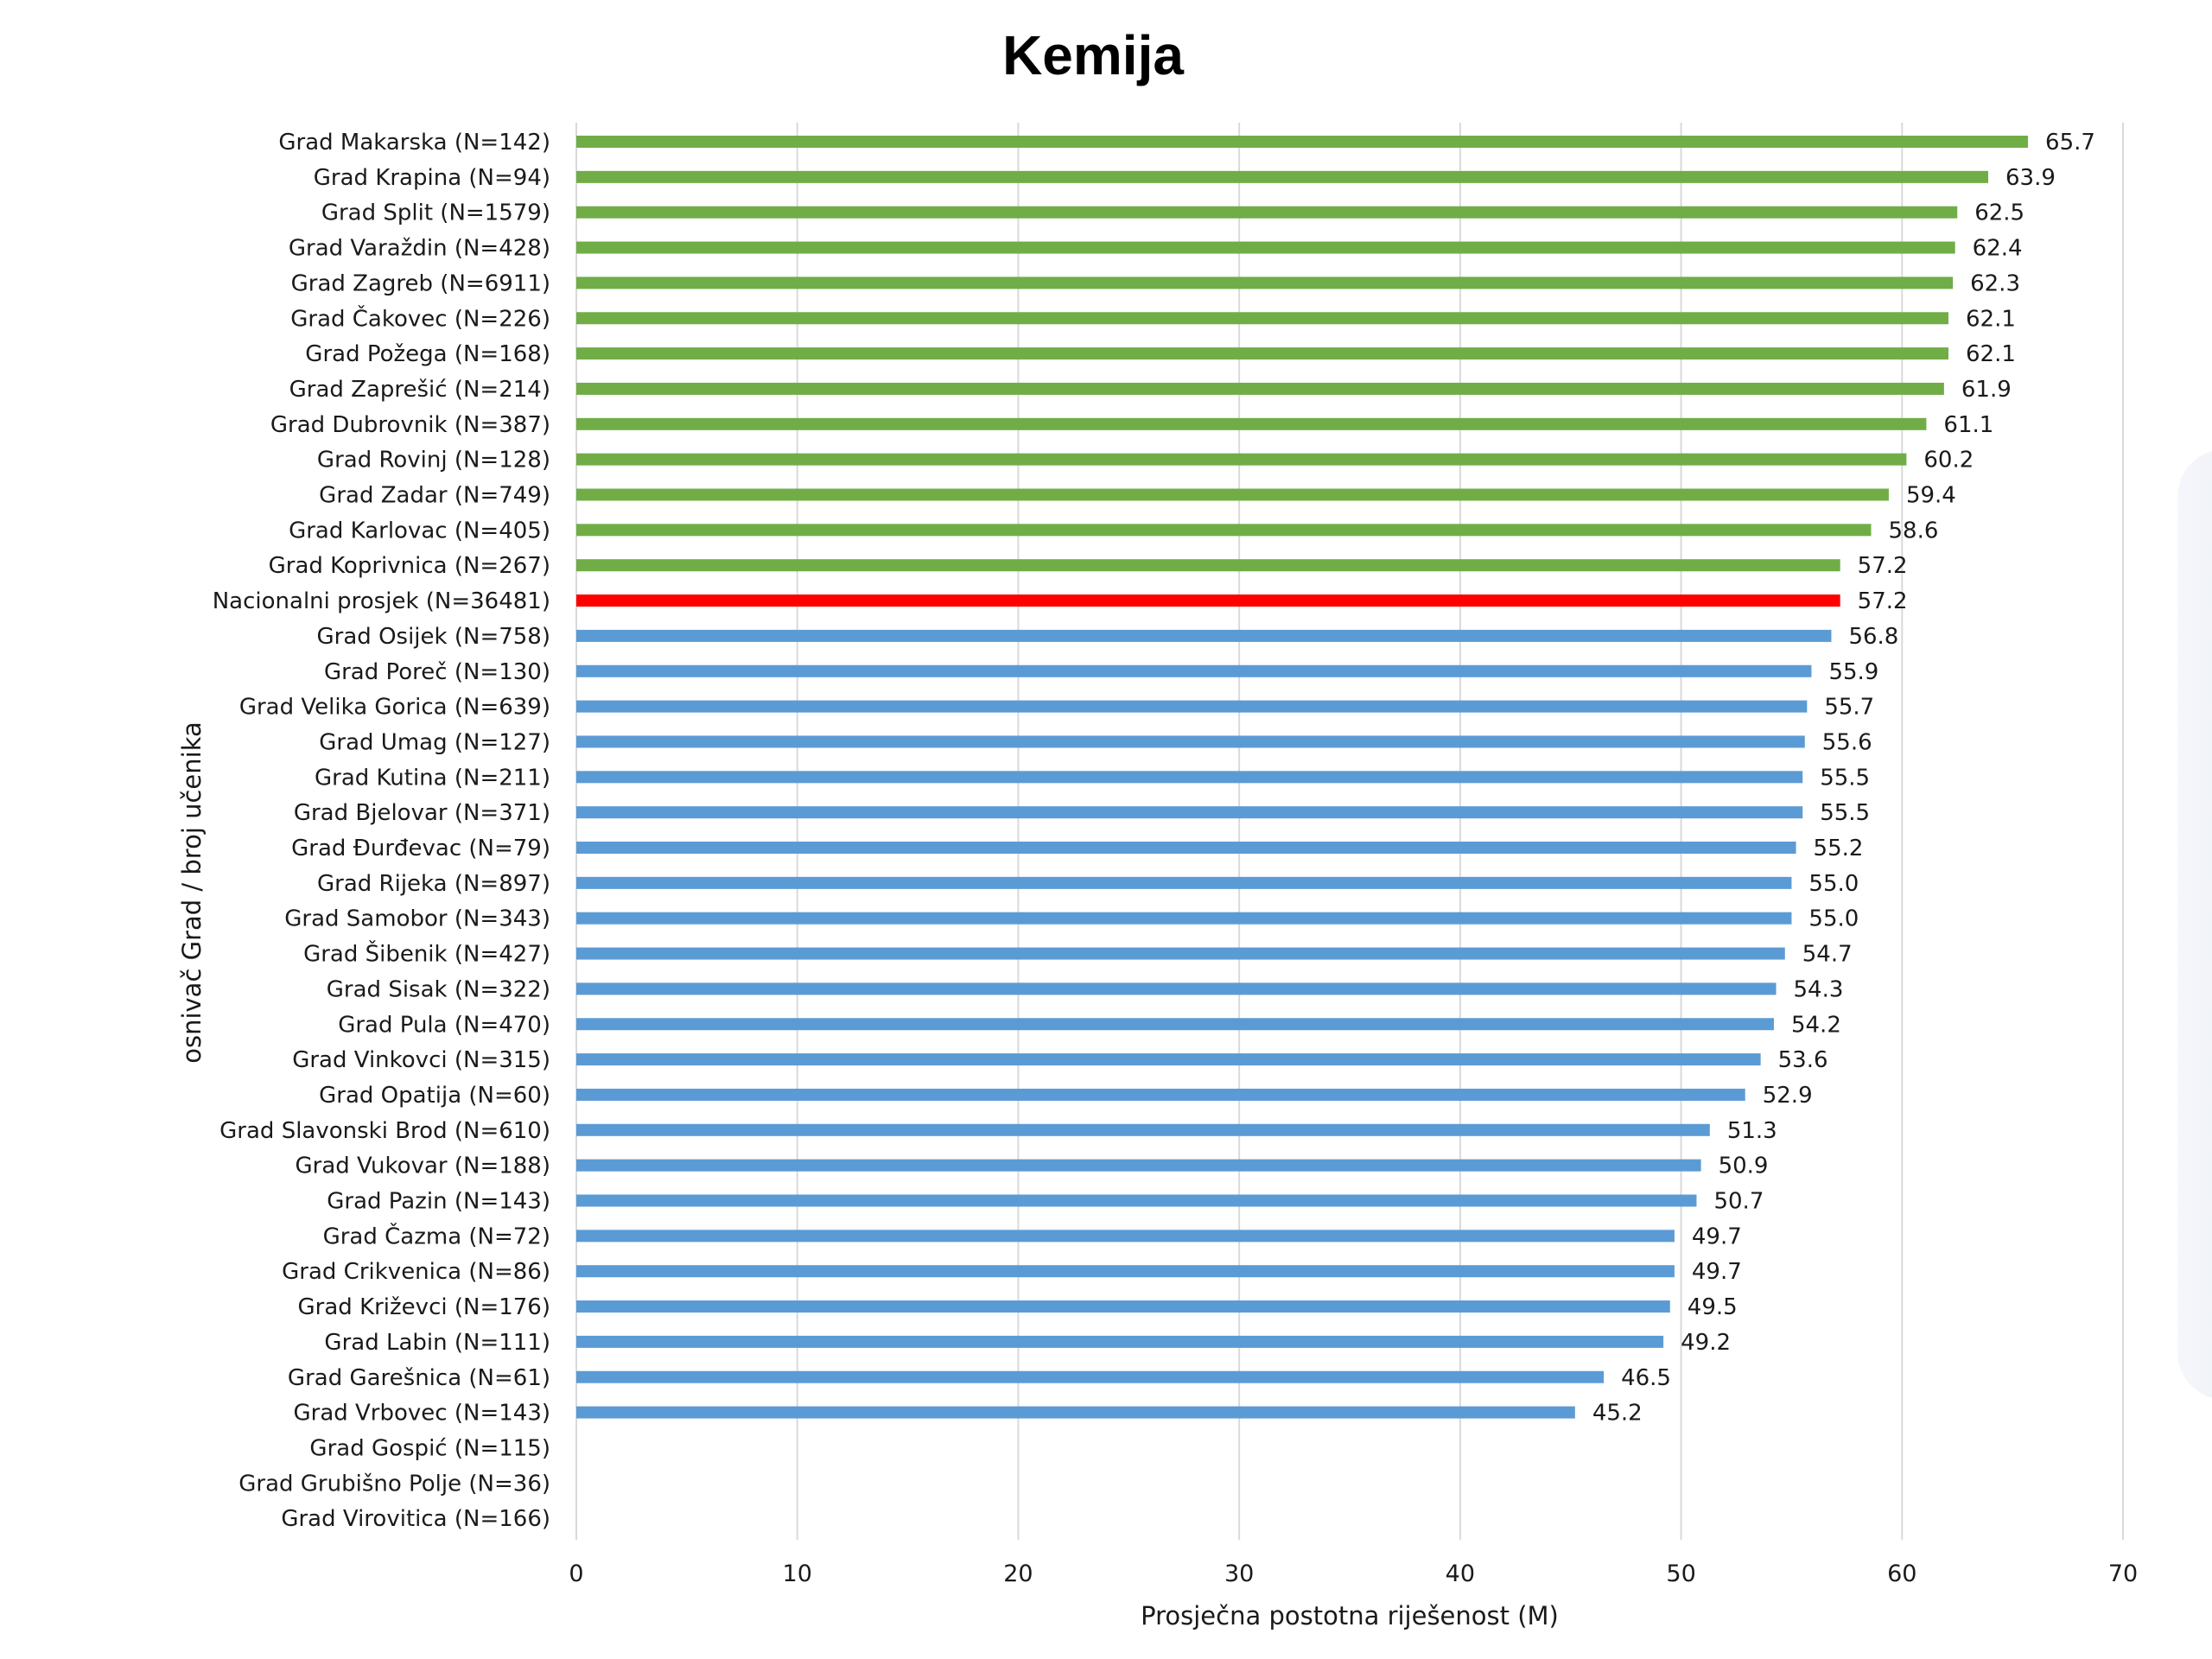 The width and height of the screenshot is (2212, 1659). Describe the element at coordinates (1883, 601) in the screenshot. I see `value-label: 57.2` at that location.